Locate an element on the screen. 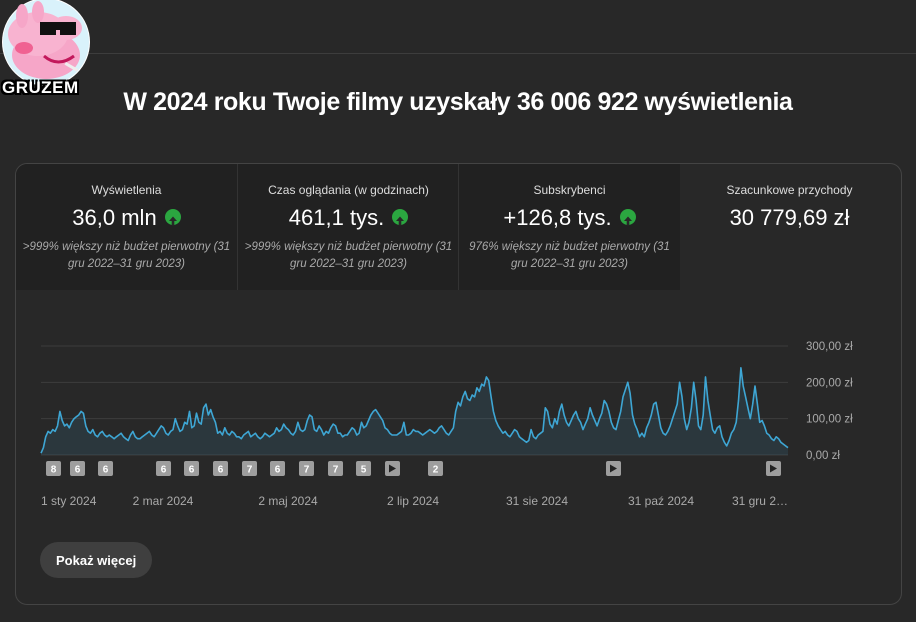 This screenshot has height=622, width=916. metric-label: Subskrybenci is located at coordinates (569, 190).